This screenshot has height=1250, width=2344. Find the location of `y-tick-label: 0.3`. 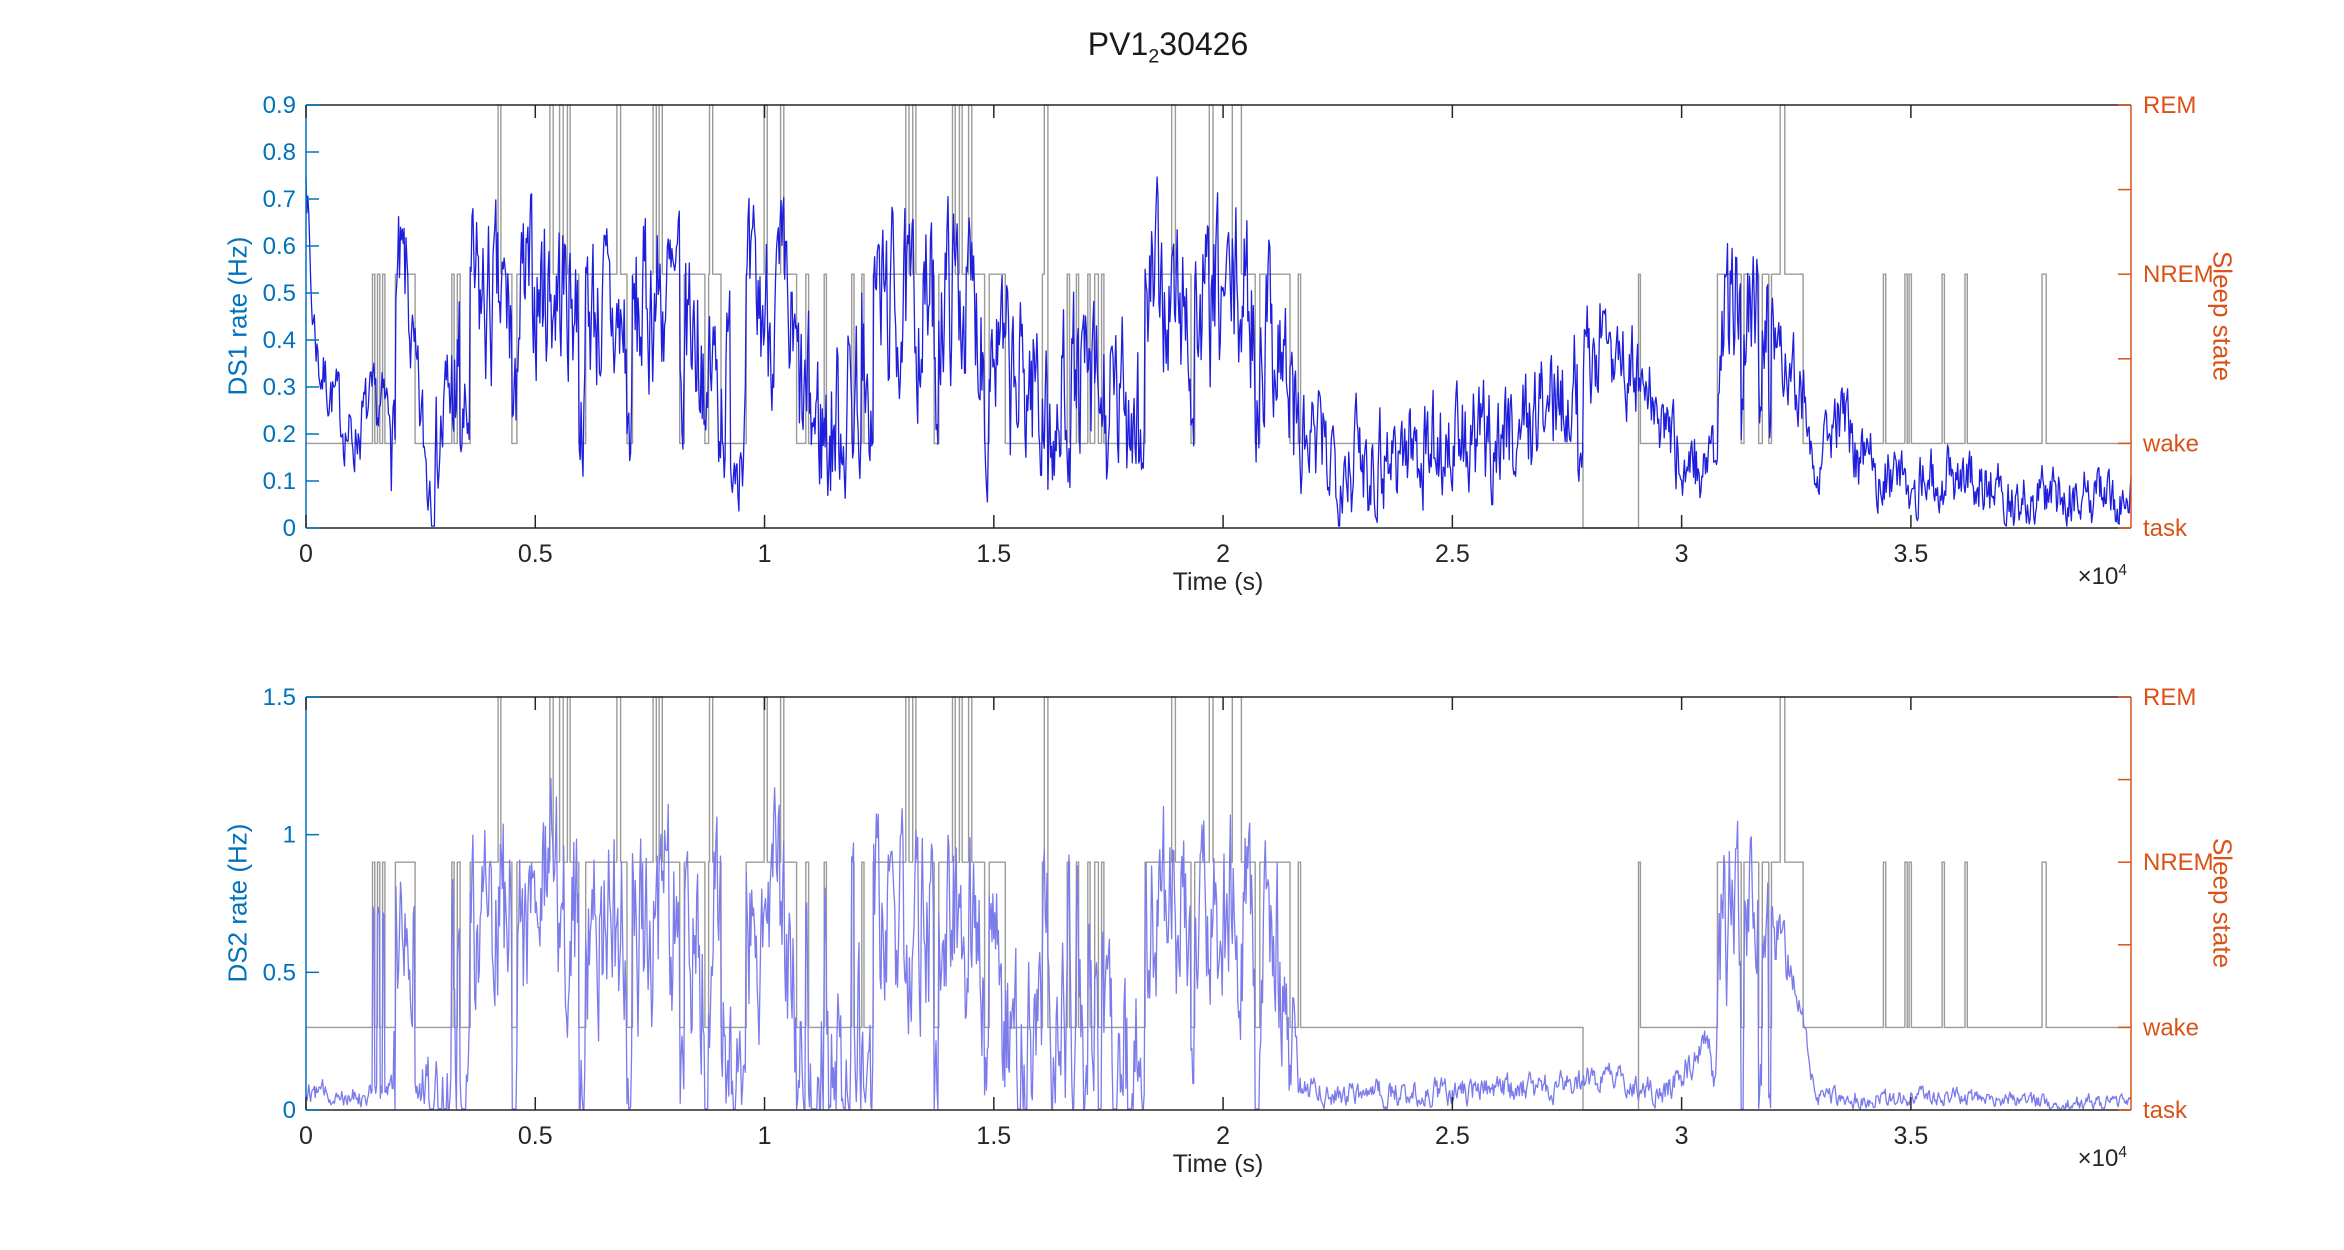

y-tick-label: 0.3 is located at coordinates (279, 387).